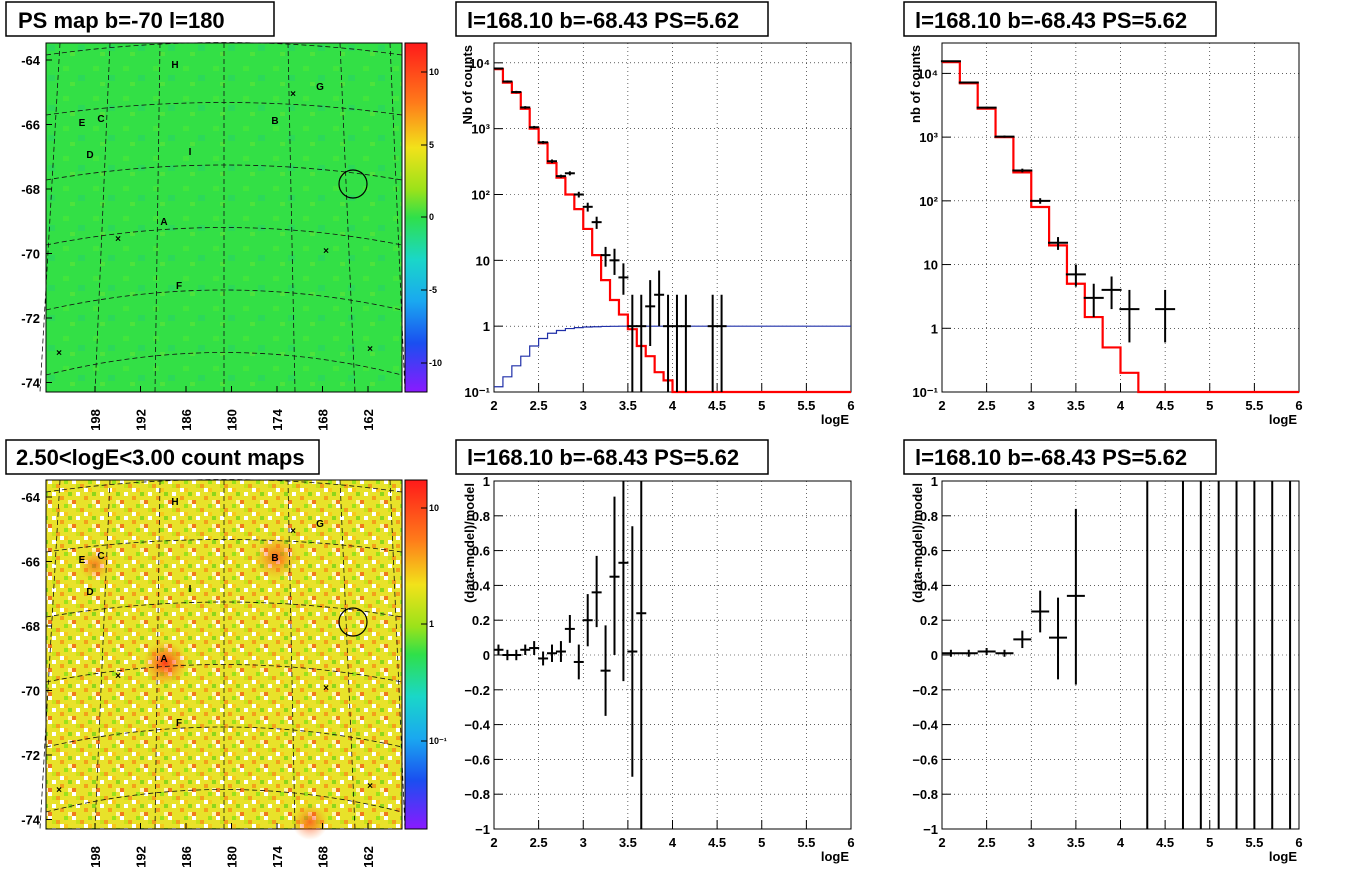 Image resolution: width=1348 pixels, height=875 pixels. I want to click on y-tick-label: 10, so click(931, 265).